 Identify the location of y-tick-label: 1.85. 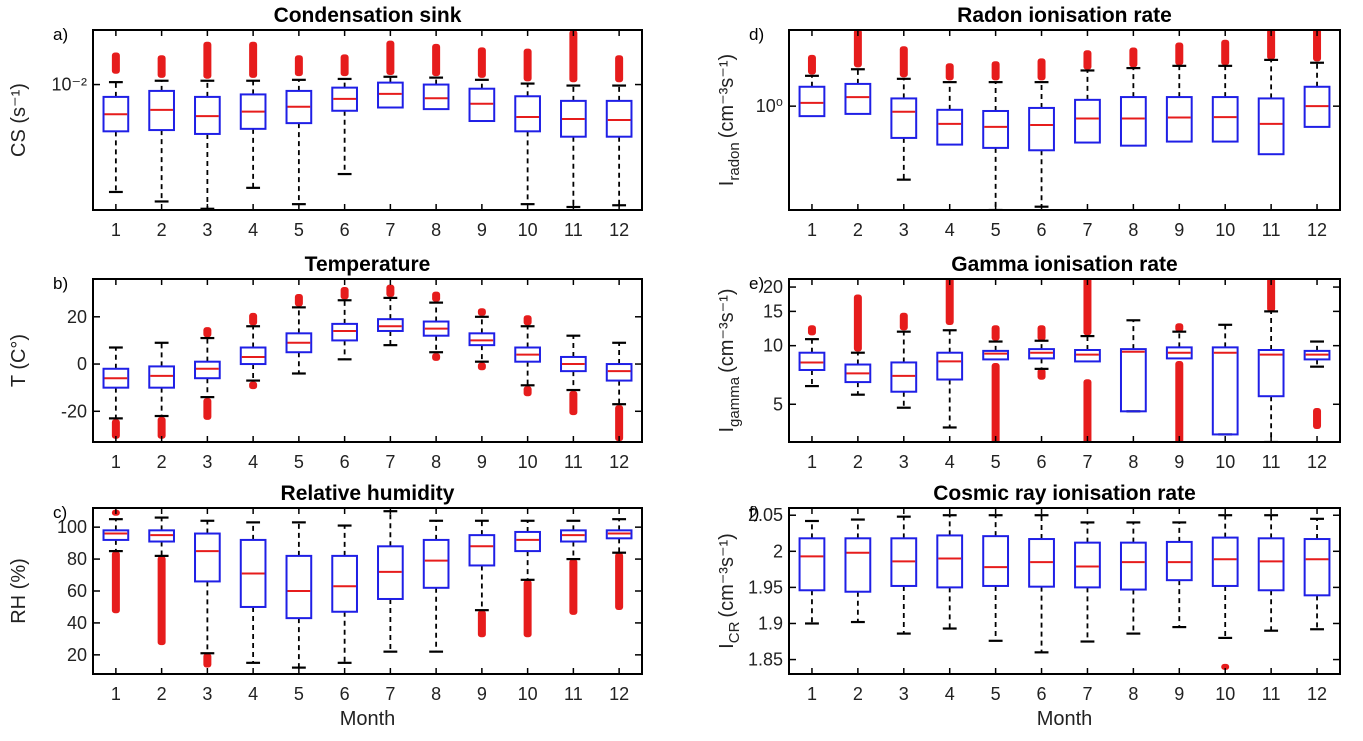
(765, 660).